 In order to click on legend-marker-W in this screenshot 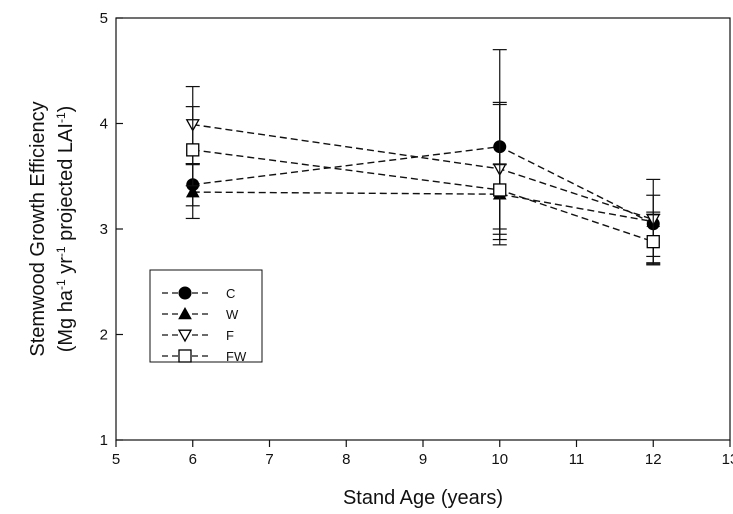, I will do `click(185, 313)`.